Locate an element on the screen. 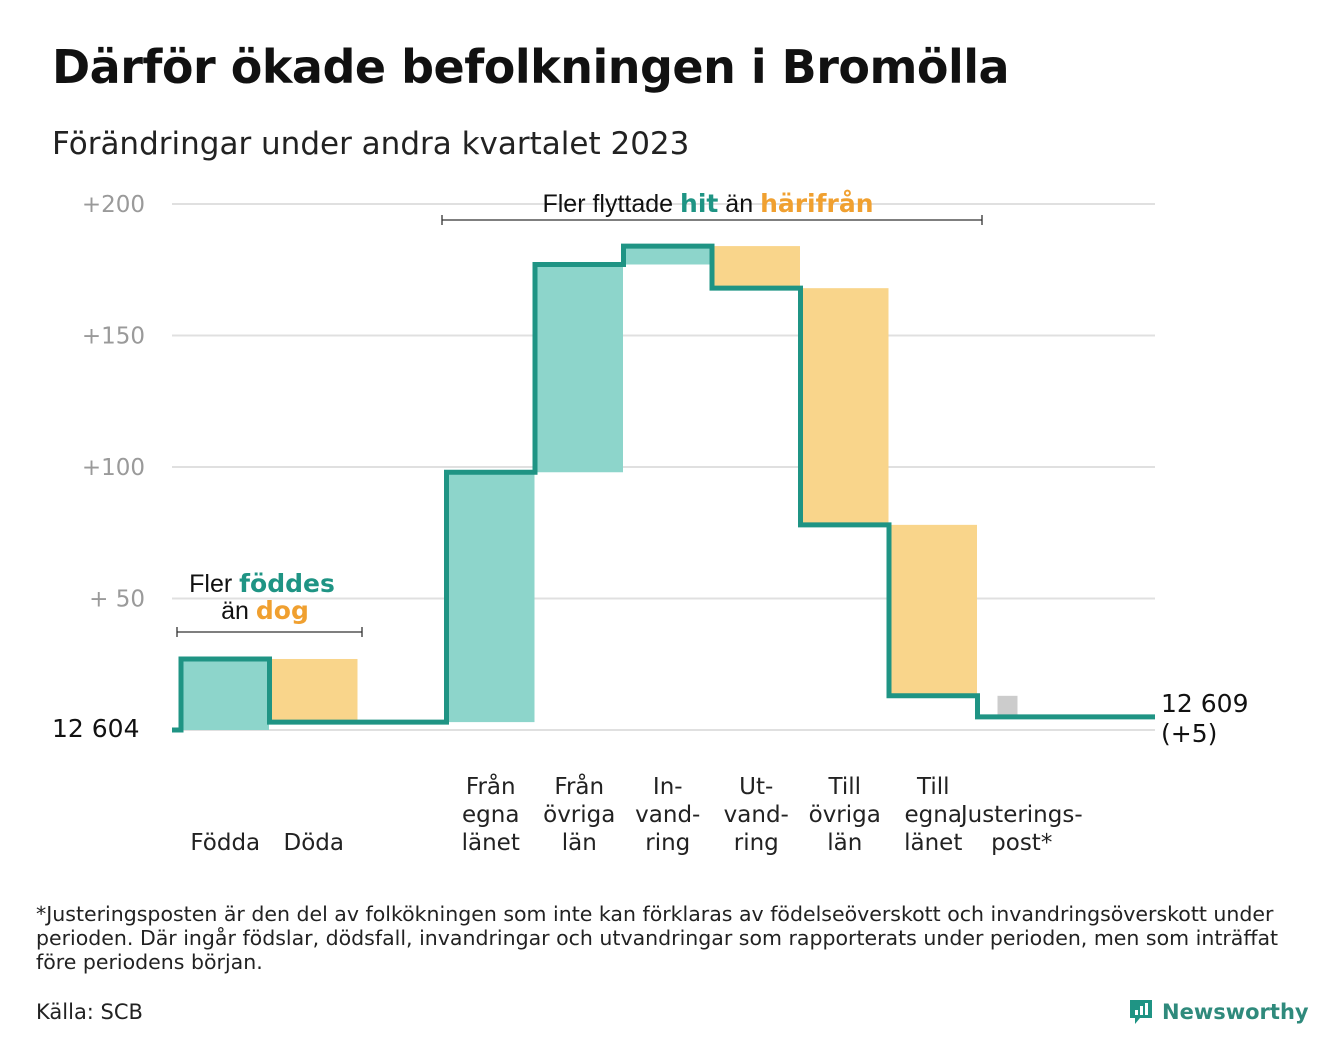 This screenshot has height=1060, width=1340. annotation-text: än dog is located at coordinates (265, 610).